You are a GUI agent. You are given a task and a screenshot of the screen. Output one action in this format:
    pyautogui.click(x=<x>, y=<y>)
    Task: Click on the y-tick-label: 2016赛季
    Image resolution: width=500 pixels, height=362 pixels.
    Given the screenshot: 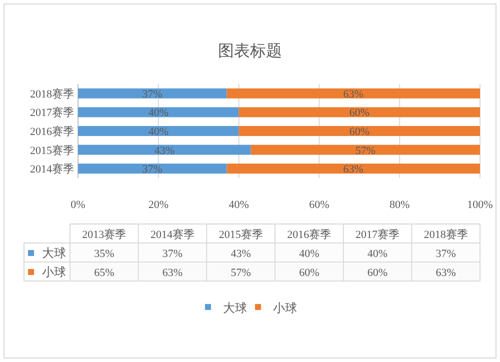 What is the action you would take?
    pyautogui.click(x=52, y=131)
    